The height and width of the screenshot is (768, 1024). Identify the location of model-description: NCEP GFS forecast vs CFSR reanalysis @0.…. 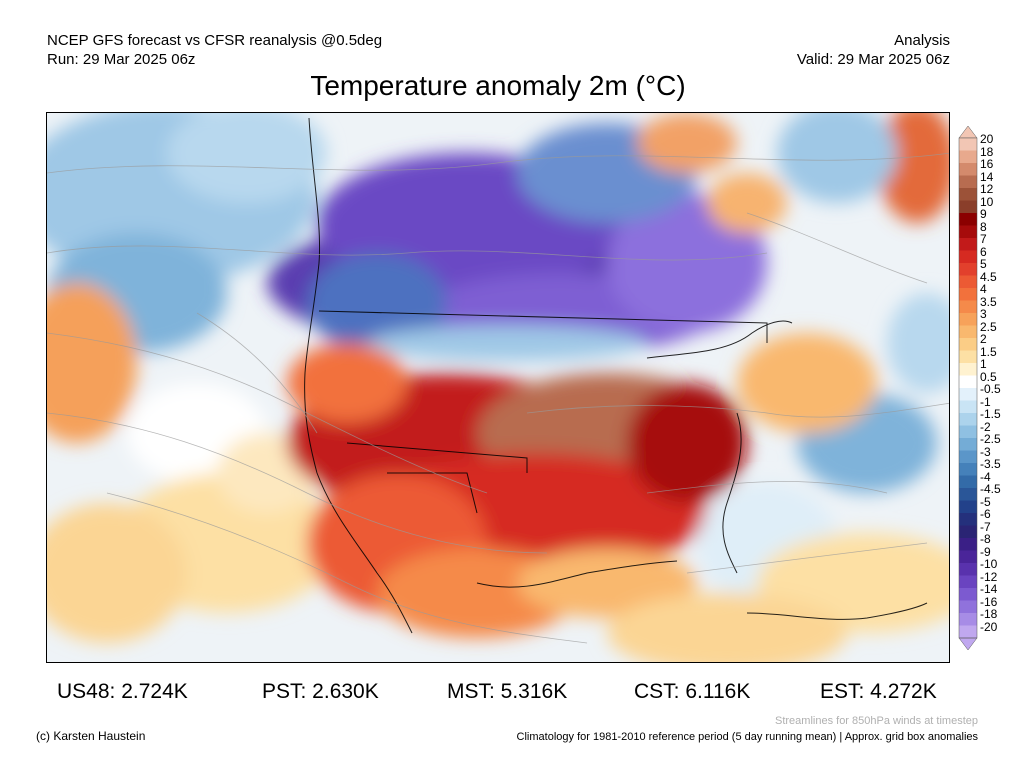
(215, 40).